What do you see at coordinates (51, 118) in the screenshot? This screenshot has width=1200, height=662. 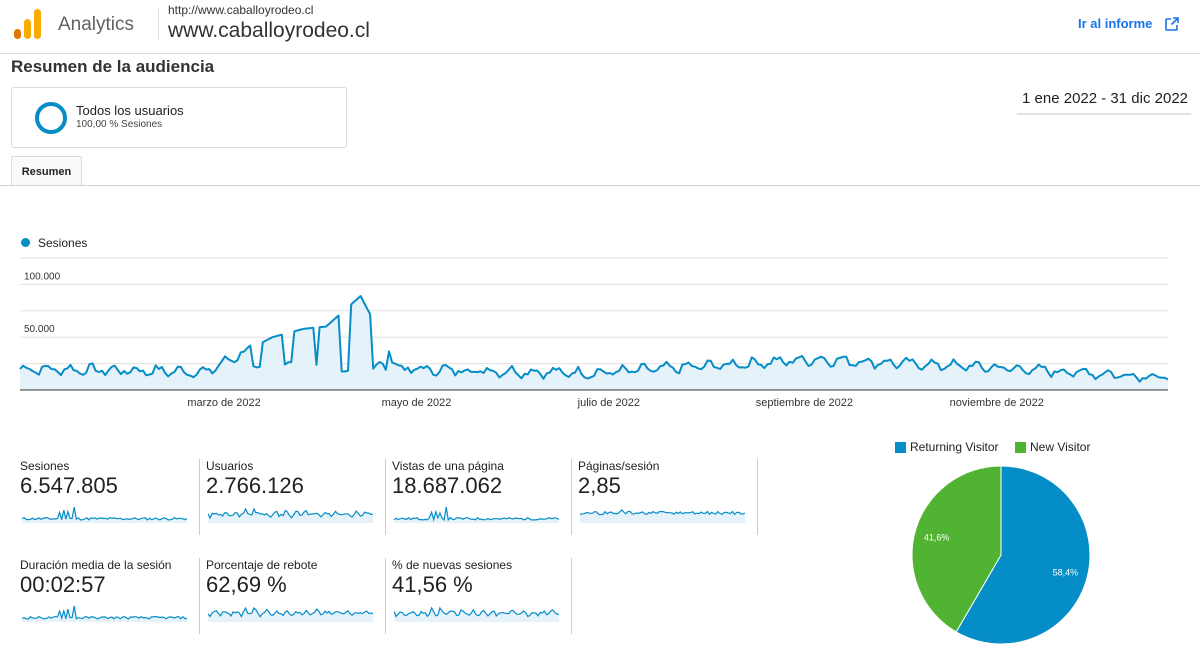 I see `segment-ring-icon` at bounding box center [51, 118].